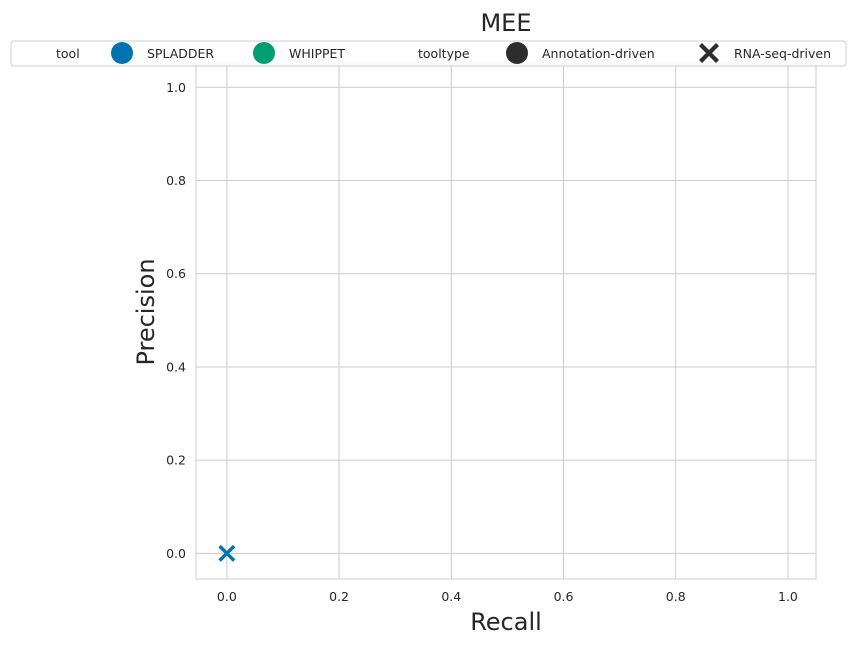 The image size is (856, 646). I want to click on x-tick-label: 0.4, so click(451, 596).